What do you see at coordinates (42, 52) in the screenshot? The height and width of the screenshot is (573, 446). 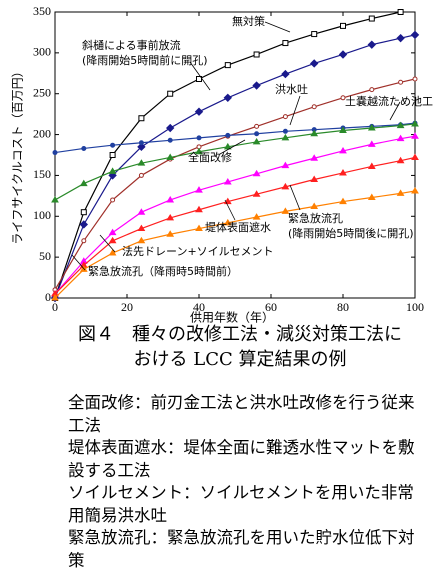 I see `y-tick-label: 300` at bounding box center [42, 52].